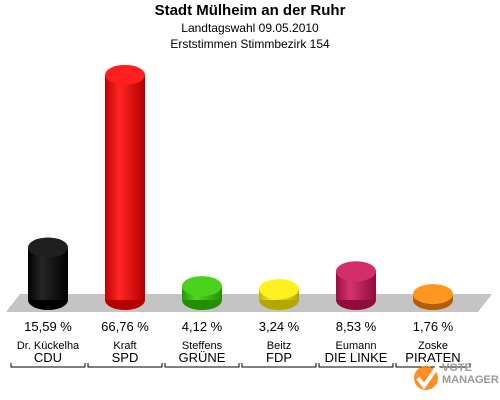 Image resolution: width=500 pixels, height=400 pixels. I want to click on bar-gr-ne, so click(202, 293).